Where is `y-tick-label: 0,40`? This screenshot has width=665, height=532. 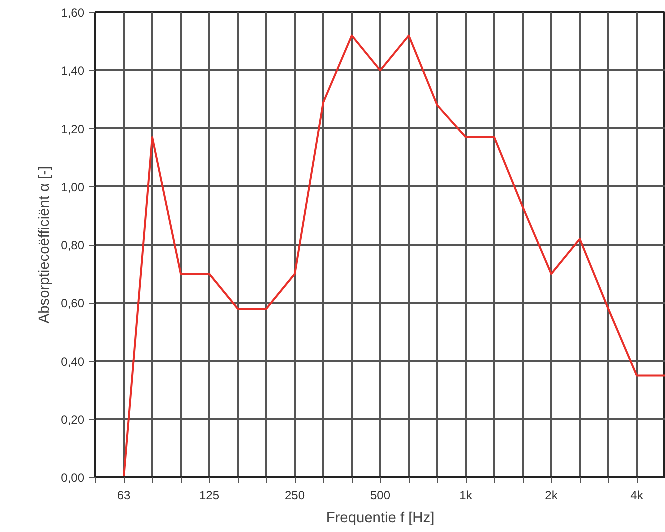 y-tick-label: 0,40 is located at coordinates (73, 361).